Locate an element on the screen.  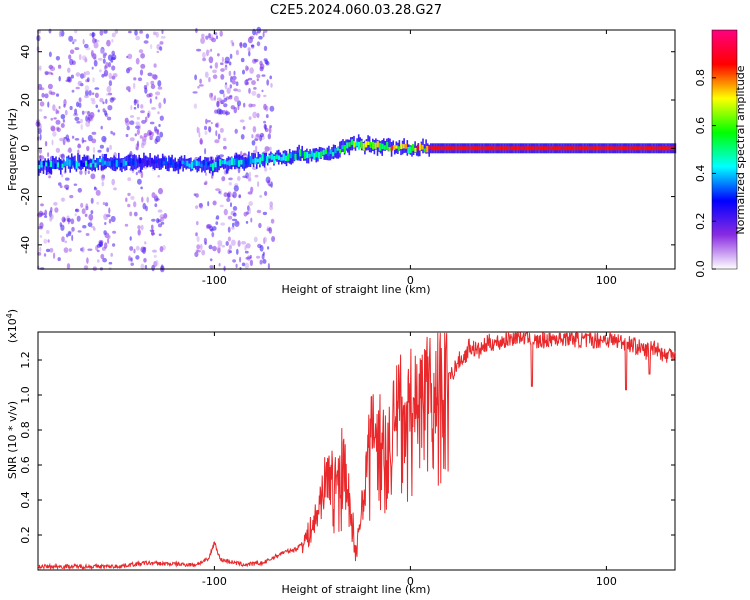
colorbar-tick-label: 0.8 is located at coordinates (700, 78).